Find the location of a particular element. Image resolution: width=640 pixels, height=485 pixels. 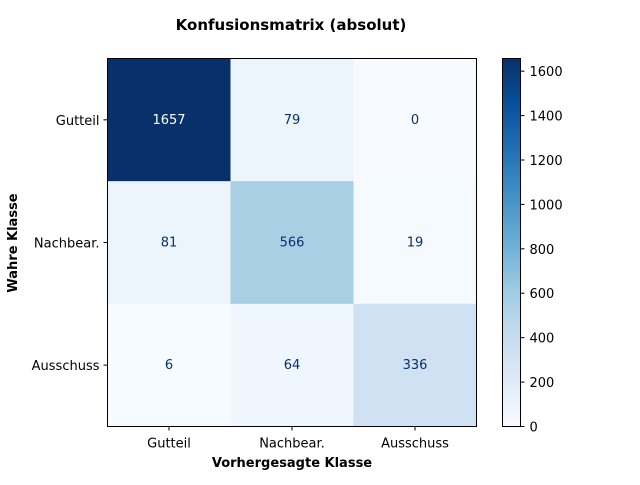

colorbar-tick-label: 200 is located at coordinates (542, 383).